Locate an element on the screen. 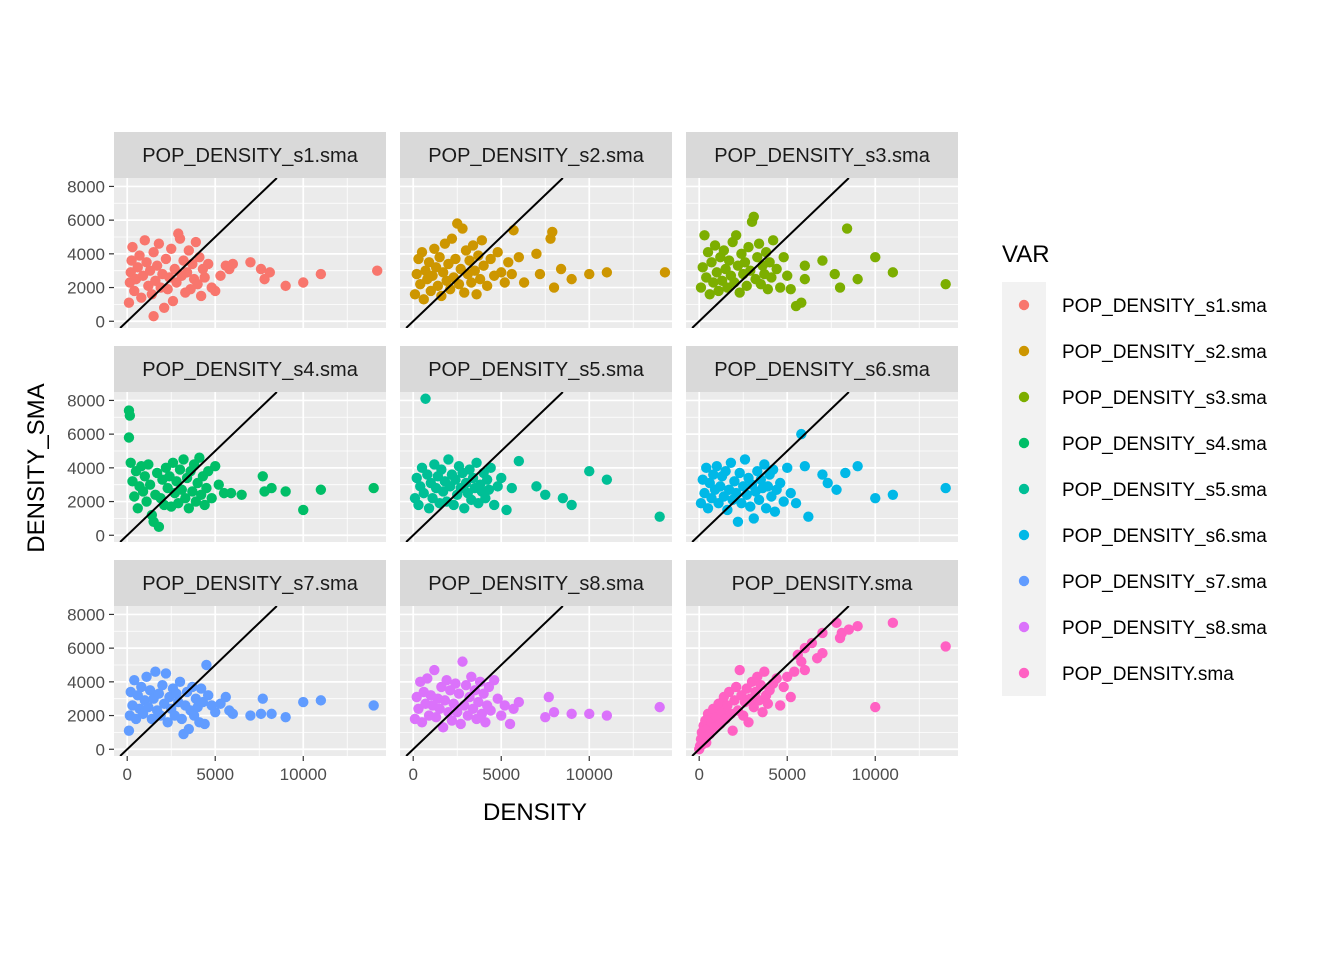 This screenshot has height=960, width=1344. facet-strip-label: POP_DENSITY_s5.sma is located at coordinates (536, 370).